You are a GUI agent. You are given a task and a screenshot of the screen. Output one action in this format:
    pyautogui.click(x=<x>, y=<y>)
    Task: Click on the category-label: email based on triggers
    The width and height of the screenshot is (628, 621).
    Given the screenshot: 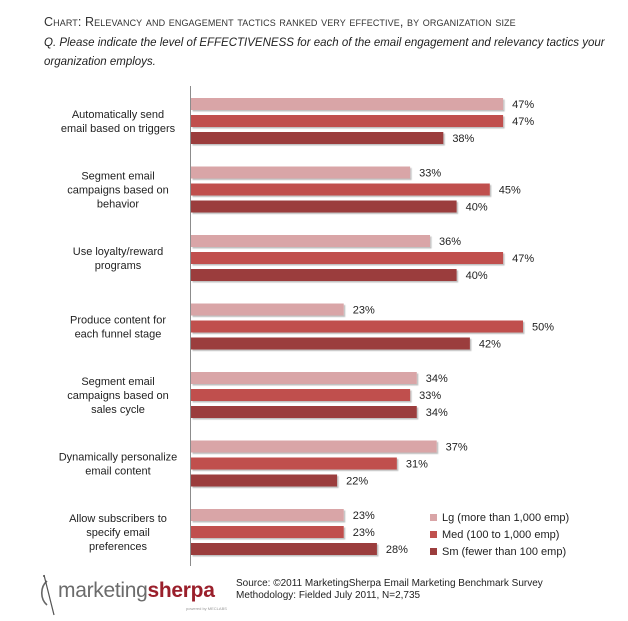 What is the action you would take?
    pyautogui.click(x=118, y=129)
    